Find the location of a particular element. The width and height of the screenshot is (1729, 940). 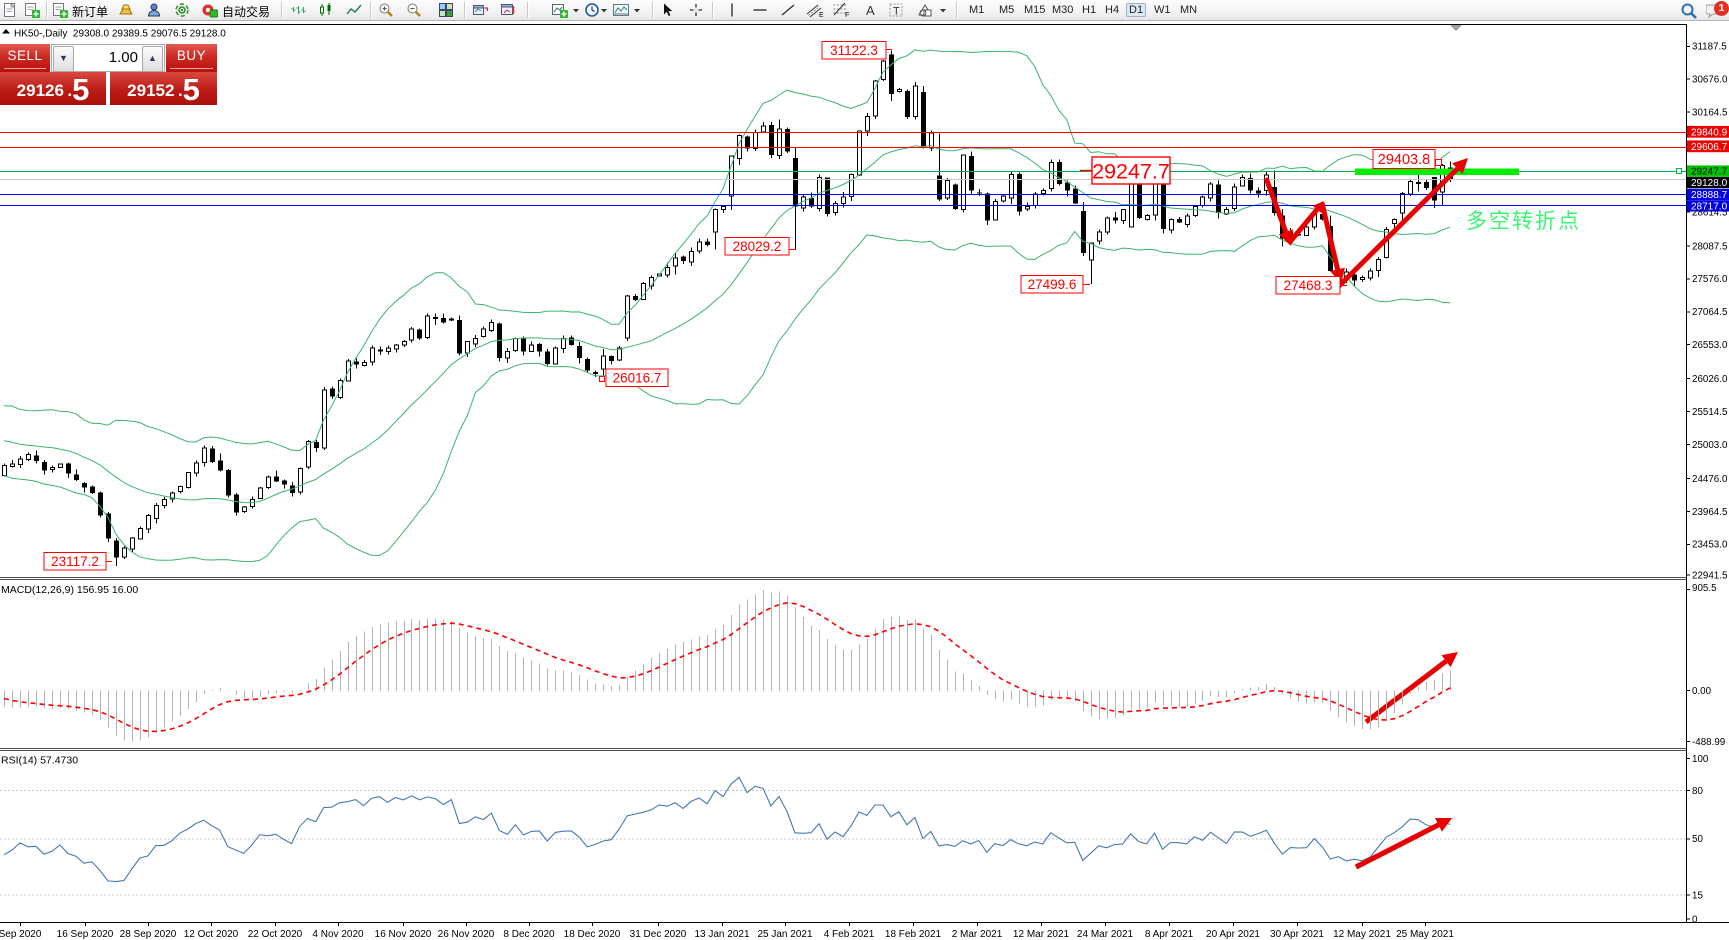

svg-text: 29606.7 is located at coordinates (1709, 147).